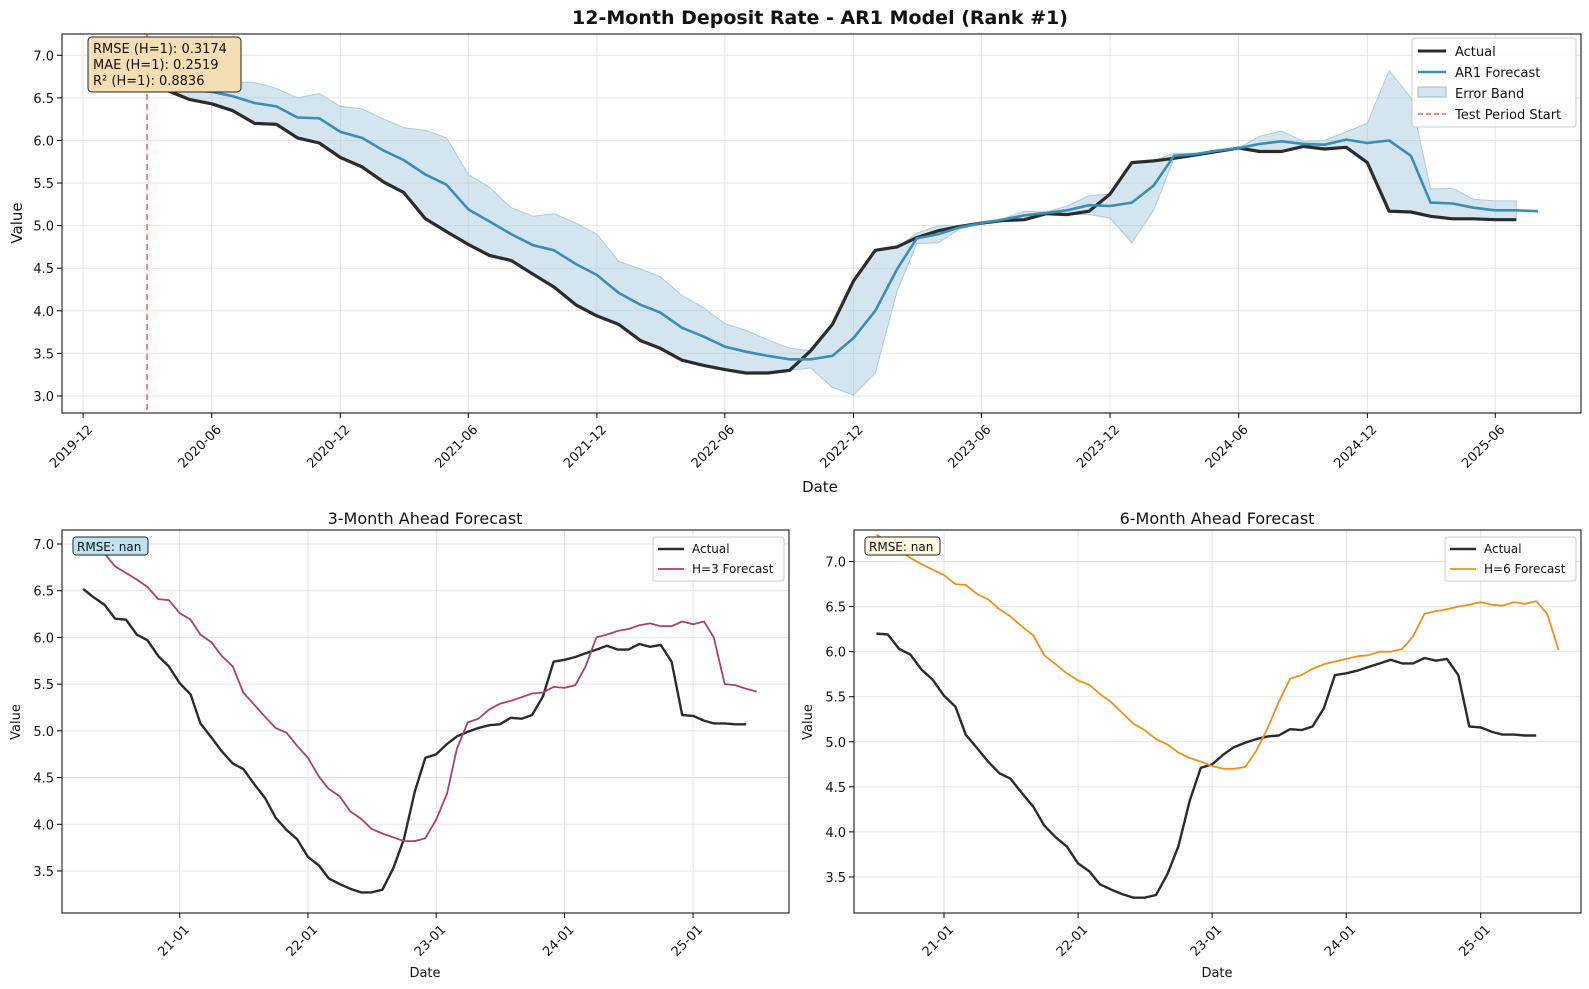  What do you see at coordinates (1525, 569) in the screenshot?
I see `h6-legend-forecast-label: H=6 Forecast` at bounding box center [1525, 569].